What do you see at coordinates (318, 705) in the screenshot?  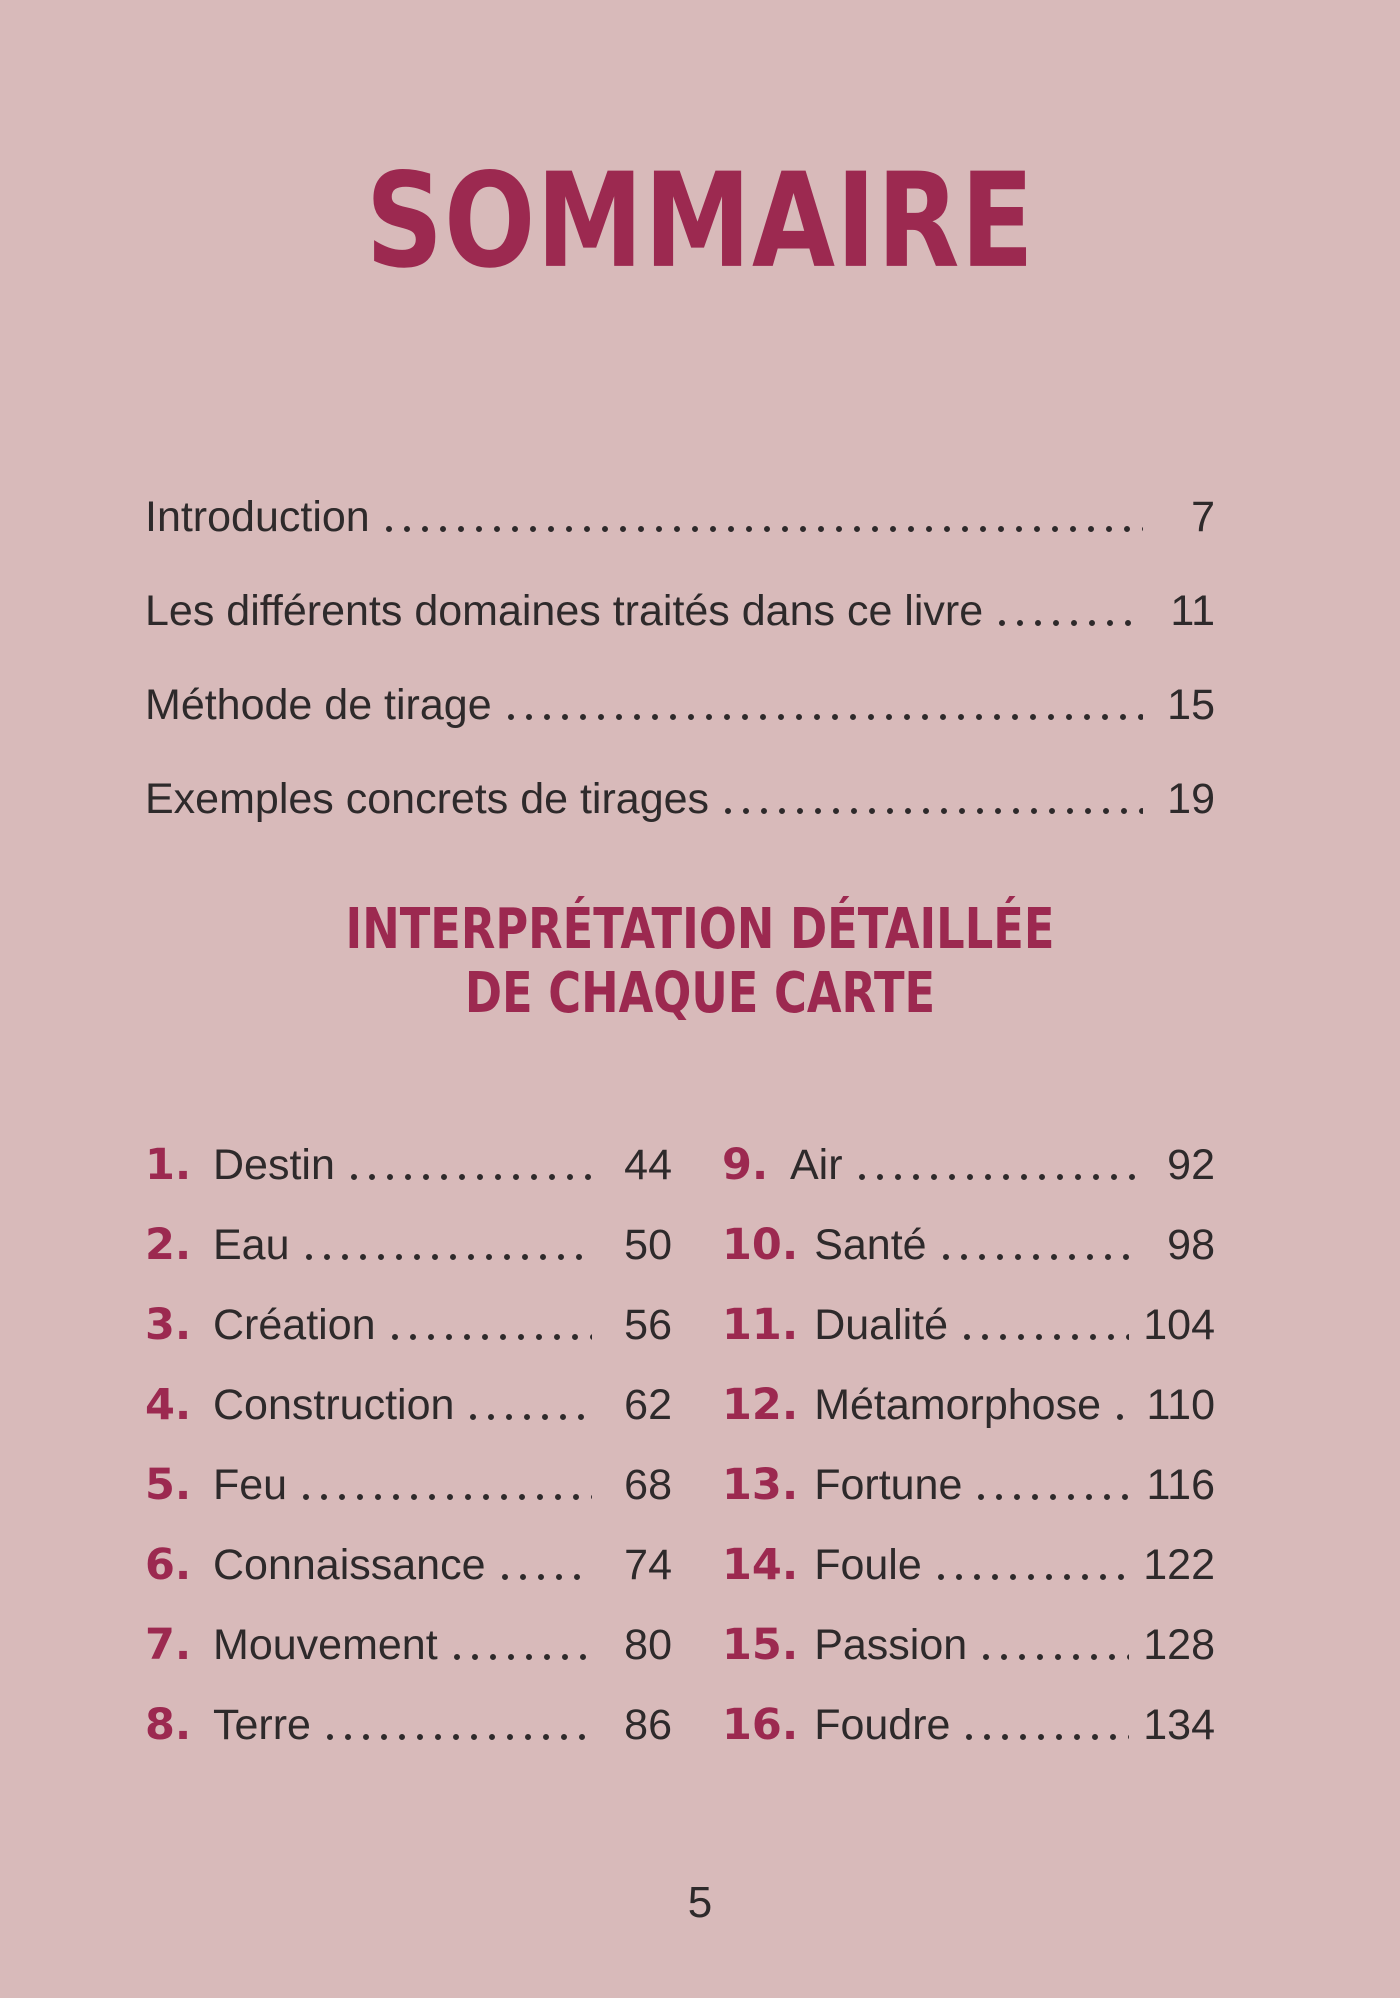 I see `toc-entry-label: Méthode de tirage` at bounding box center [318, 705].